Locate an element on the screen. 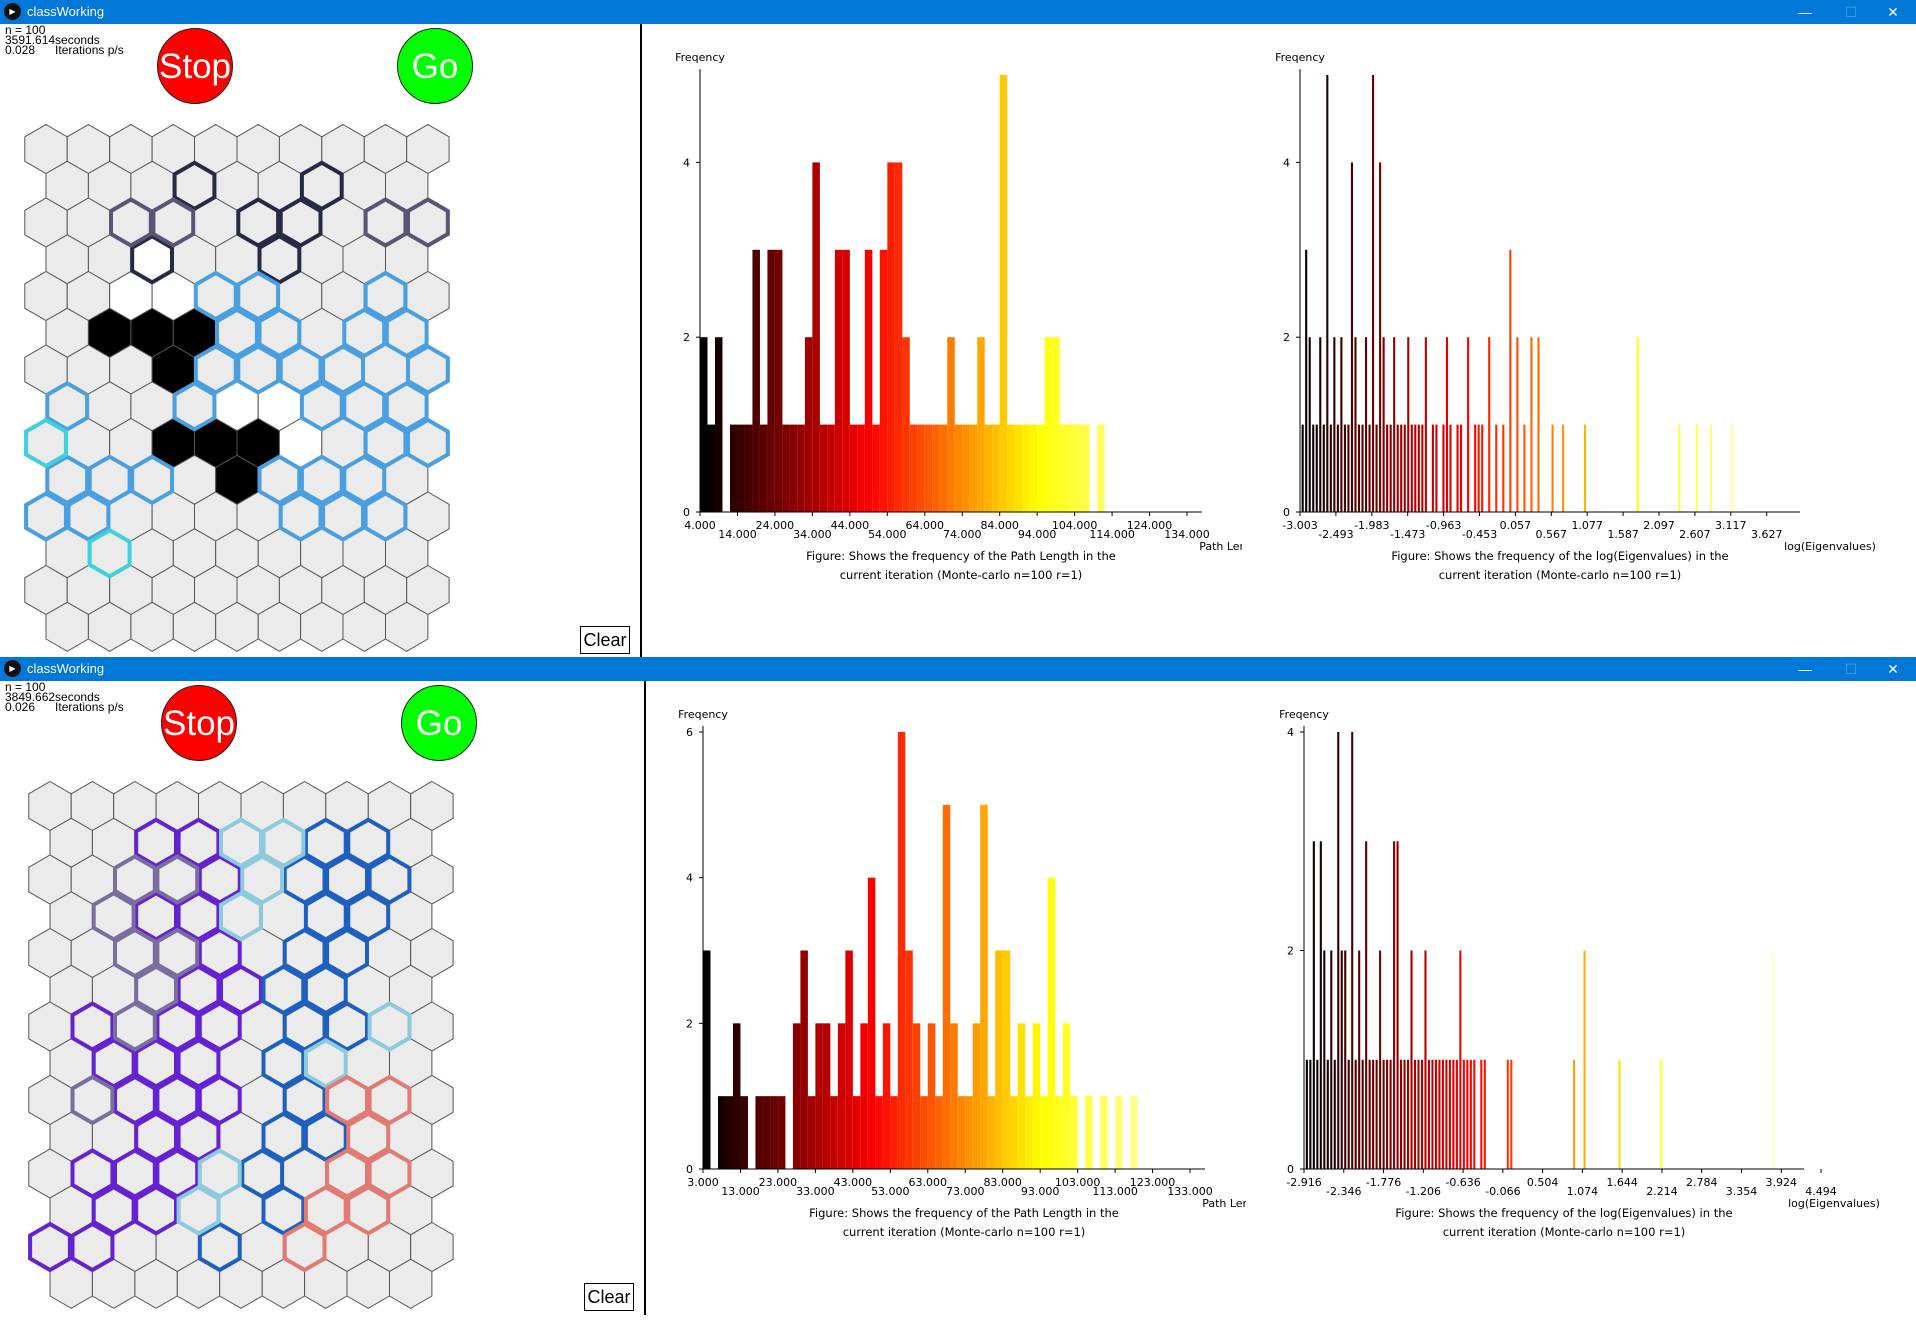 This screenshot has width=1916, height=1320. iteration-rate: 0.028 Iterations p/s is located at coordinates (64, 50).